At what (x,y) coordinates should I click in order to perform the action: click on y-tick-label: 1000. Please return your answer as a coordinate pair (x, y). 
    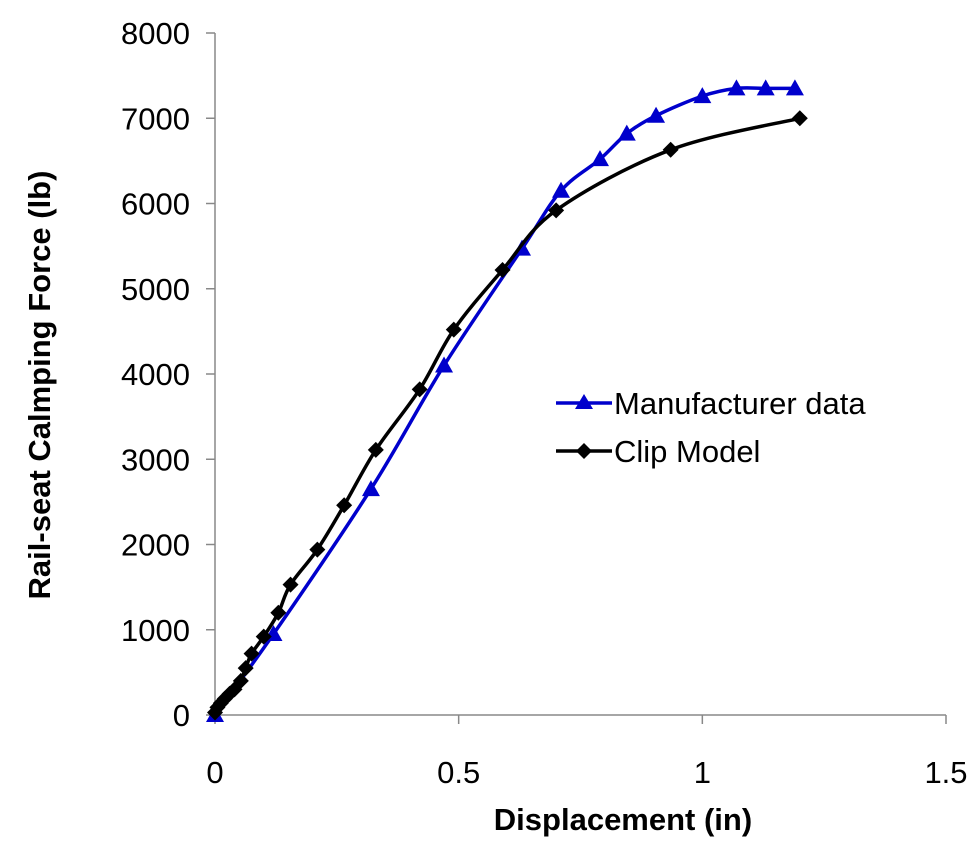
    Looking at the image, I should click on (155, 630).